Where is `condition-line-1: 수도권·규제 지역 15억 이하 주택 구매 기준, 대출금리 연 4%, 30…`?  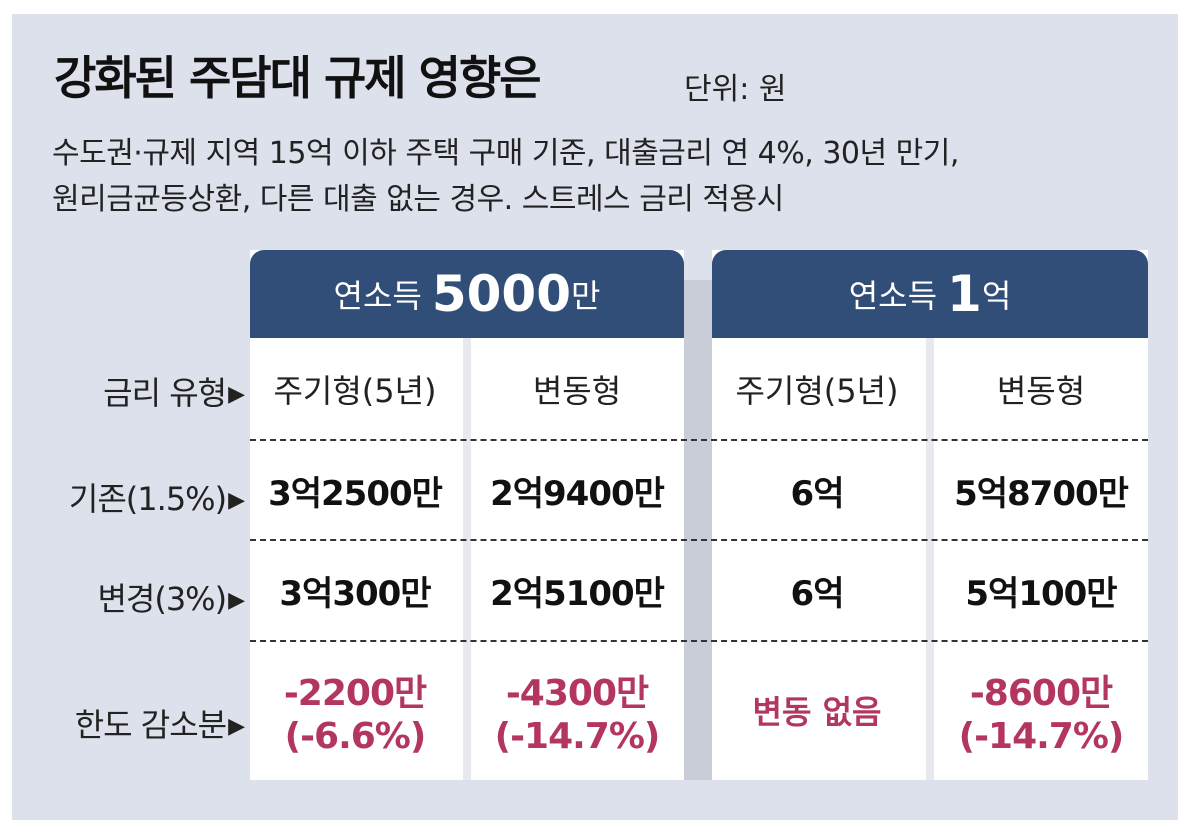 condition-line-1: 수도권·규제 지역 15억 이하 주택 구매 기준, 대출금리 연 4%, 30… is located at coordinates (505, 153).